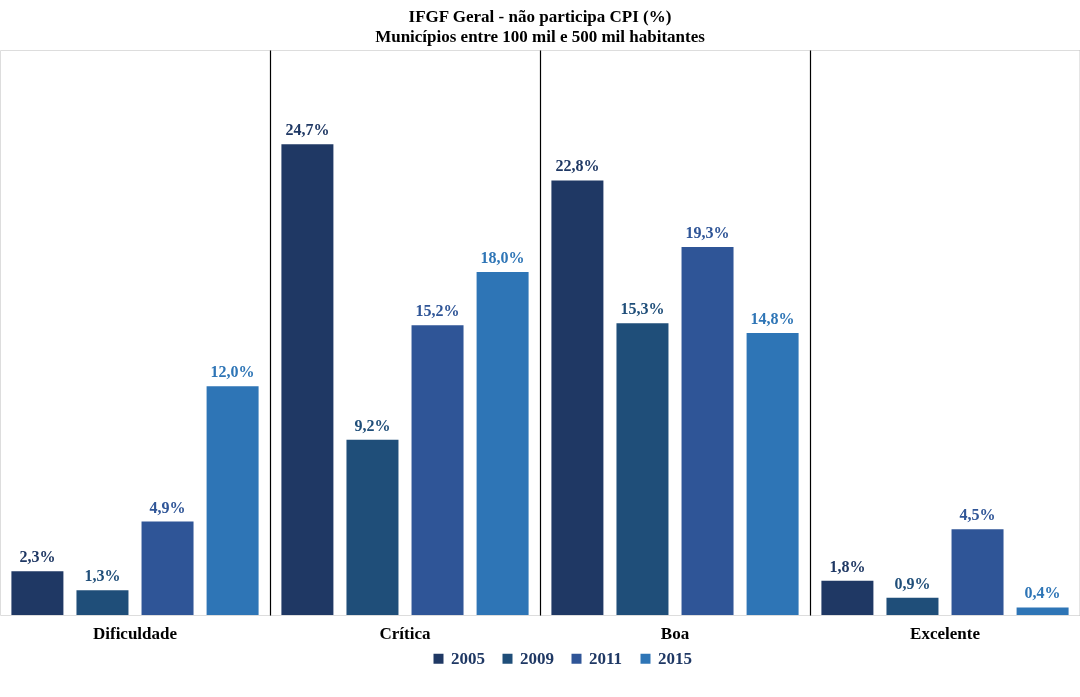  What do you see at coordinates (307, 130) in the screenshot?
I see `data-label: 24,7%` at bounding box center [307, 130].